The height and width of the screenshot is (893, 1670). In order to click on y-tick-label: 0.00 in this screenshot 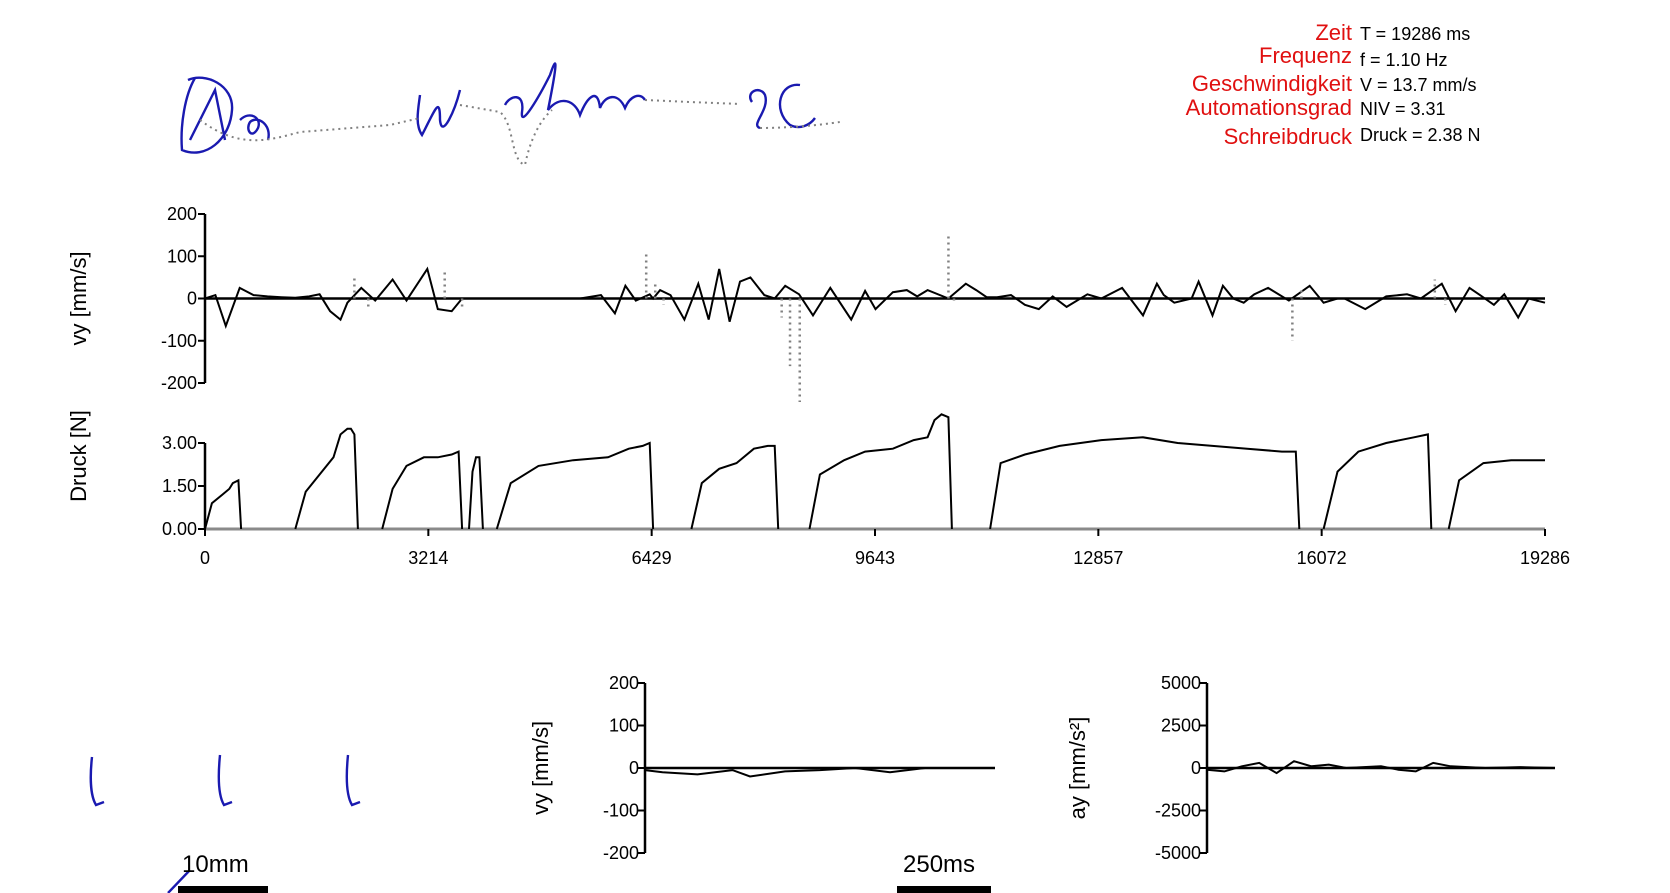, I will do `click(179, 529)`.